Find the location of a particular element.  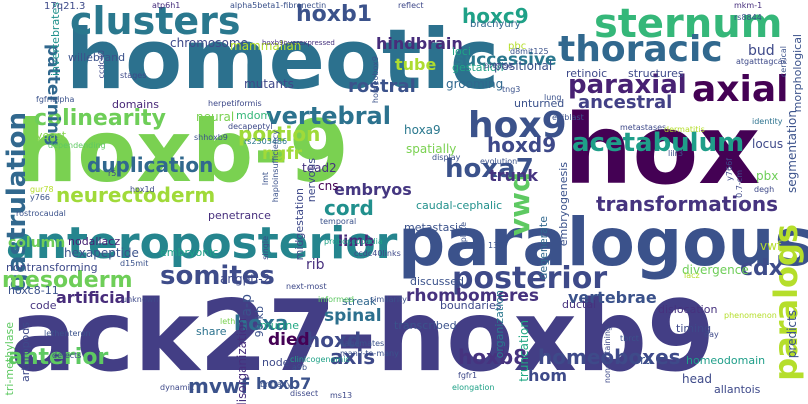

cloud-word: midgestation is located at coordinates (299, 224).